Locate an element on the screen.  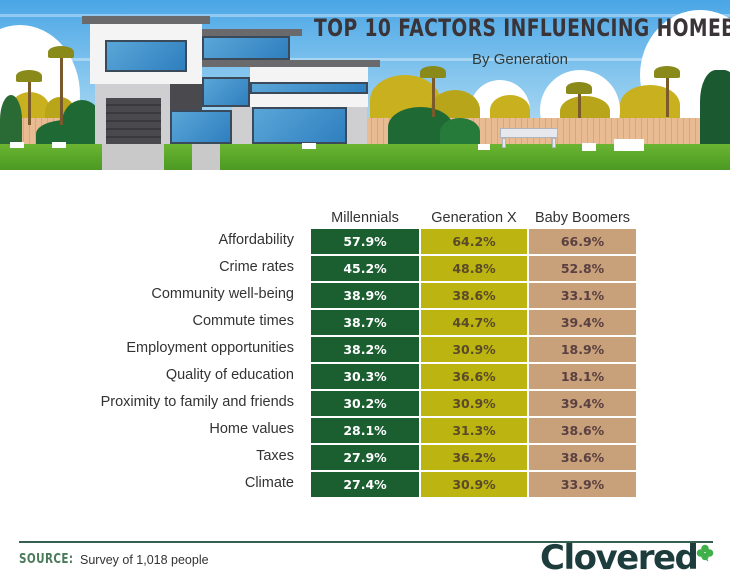
source-value: Survey of 1,018 people is located at coordinates (144, 560).